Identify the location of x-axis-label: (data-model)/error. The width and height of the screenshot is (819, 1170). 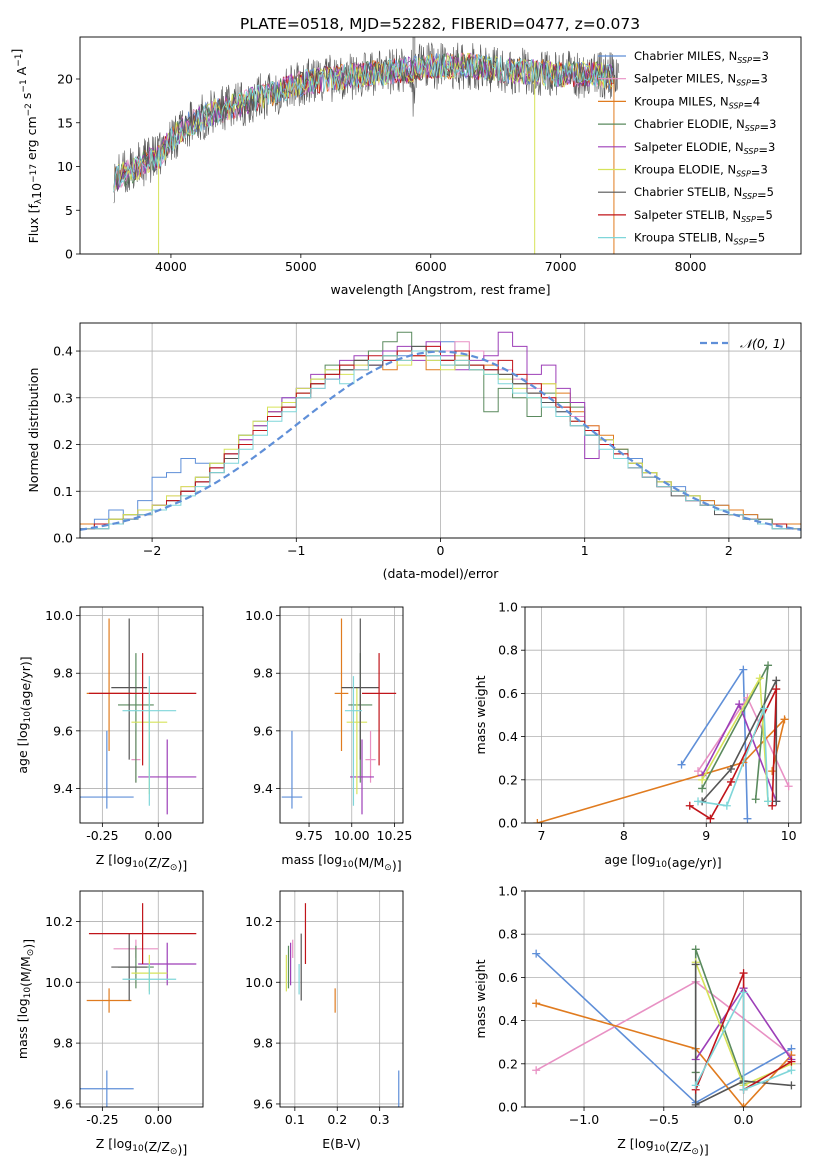
(441, 573).